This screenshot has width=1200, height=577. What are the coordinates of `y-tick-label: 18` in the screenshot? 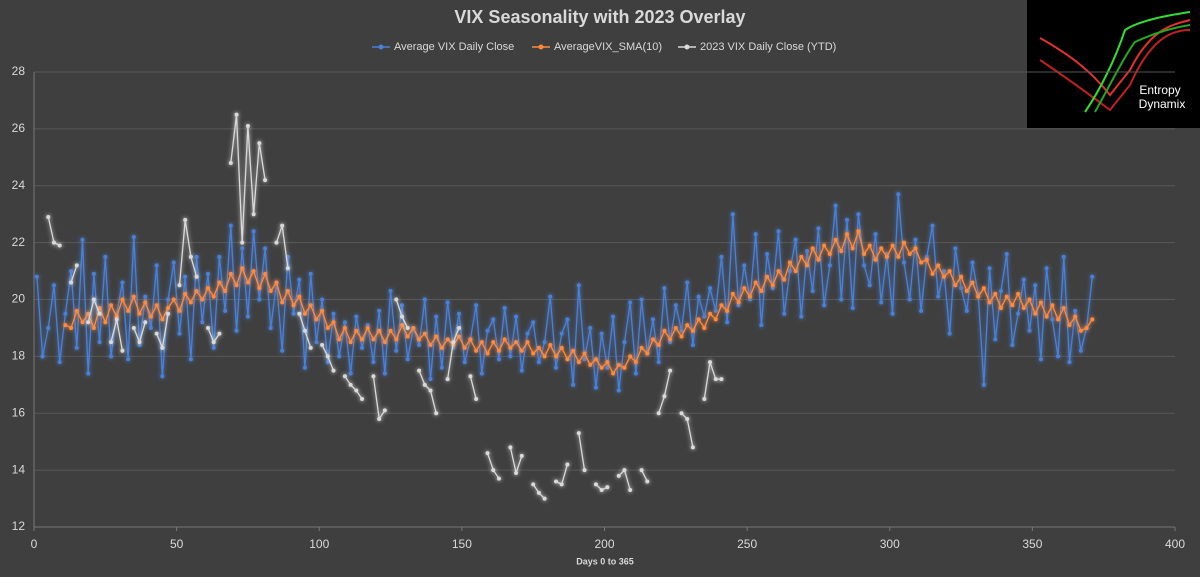 It's located at (19, 356).